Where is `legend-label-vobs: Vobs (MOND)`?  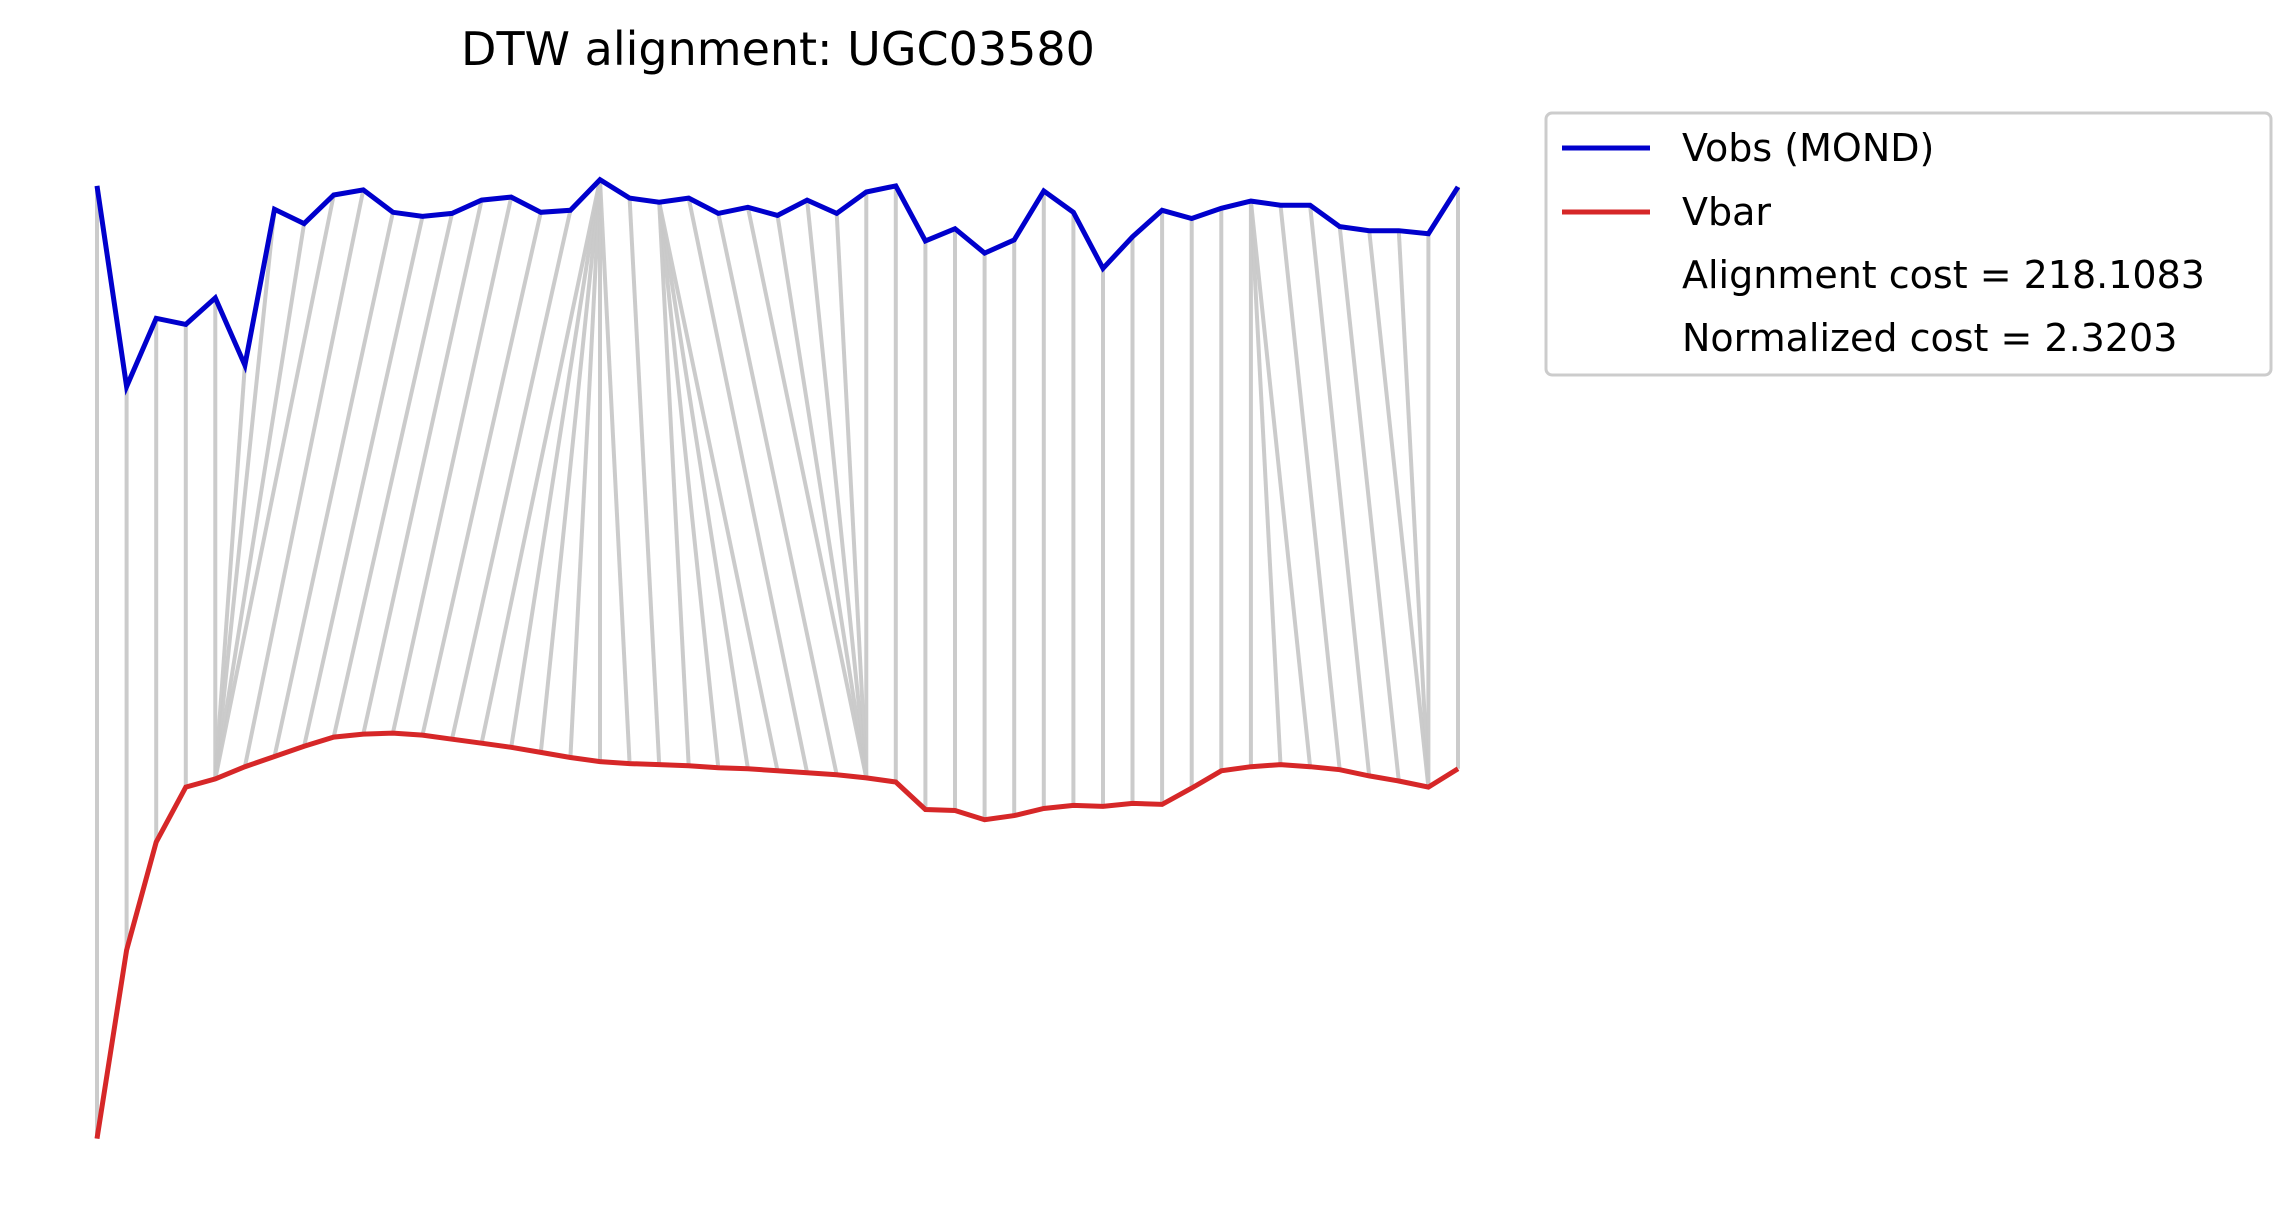
legend-label-vobs: Vobs (MOND) is located at coordinates (1808, 148).